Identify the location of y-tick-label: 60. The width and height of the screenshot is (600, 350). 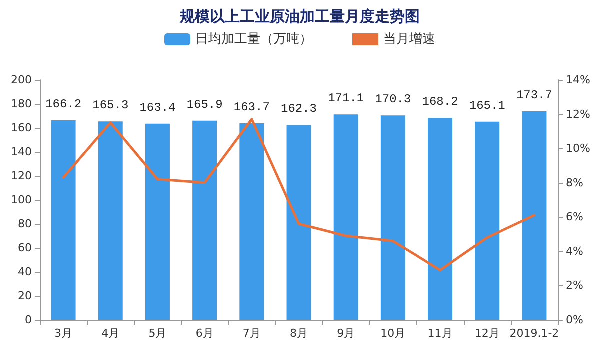
(25, 248).